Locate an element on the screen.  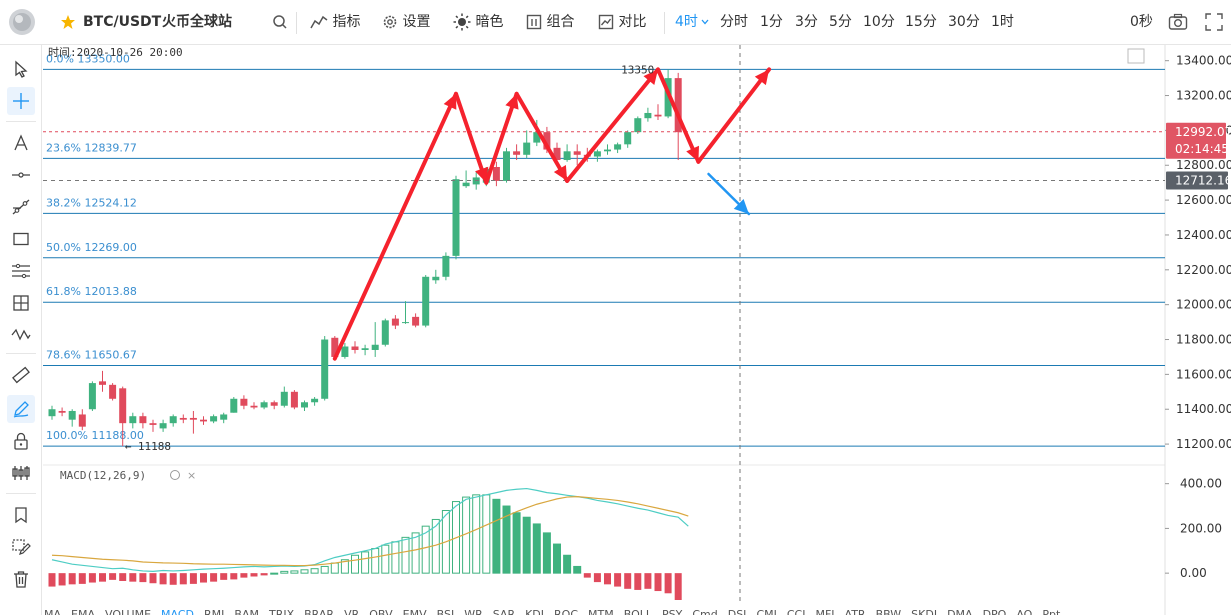
compare-button: 对比 is located at coordinates (622, 22).